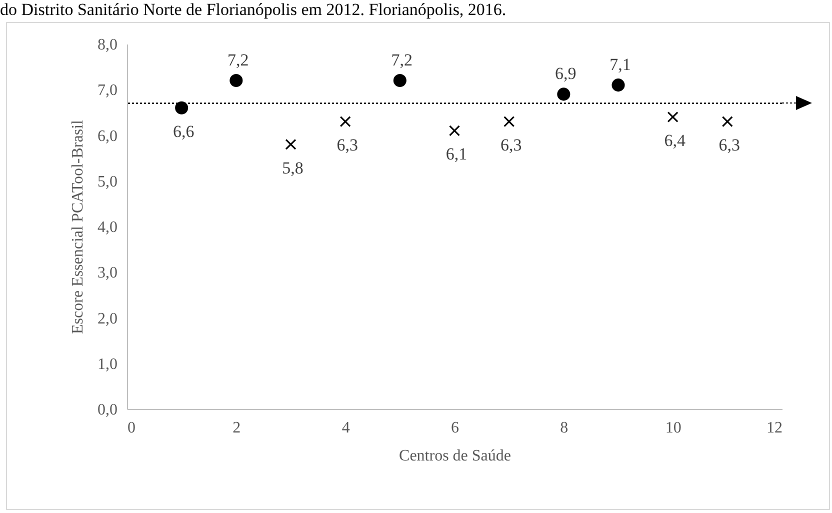  I want to click on chart-title: do Distrito Sanitário Norte de Florianópolis em 2012. Florianópolis, 2016., so click(254, 10).